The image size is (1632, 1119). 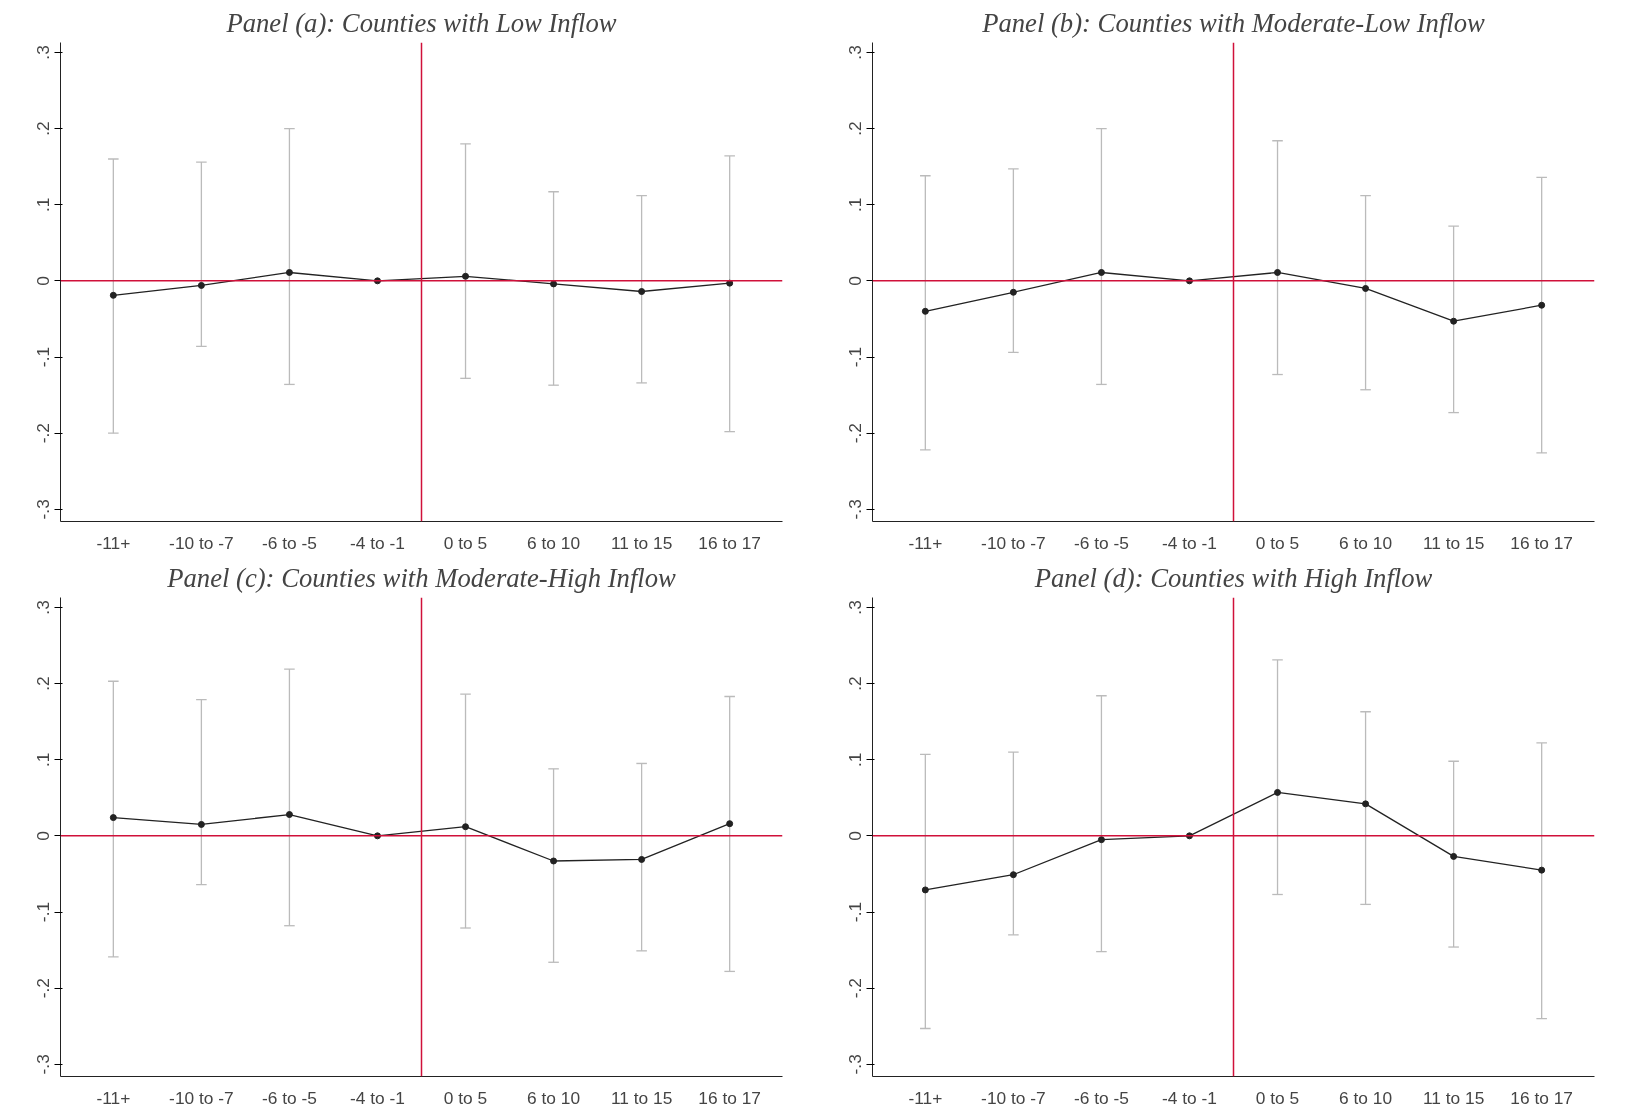 I want to click on chart-title: Panel (d): Counties with High Inflow, so click(x=1233, y=577).